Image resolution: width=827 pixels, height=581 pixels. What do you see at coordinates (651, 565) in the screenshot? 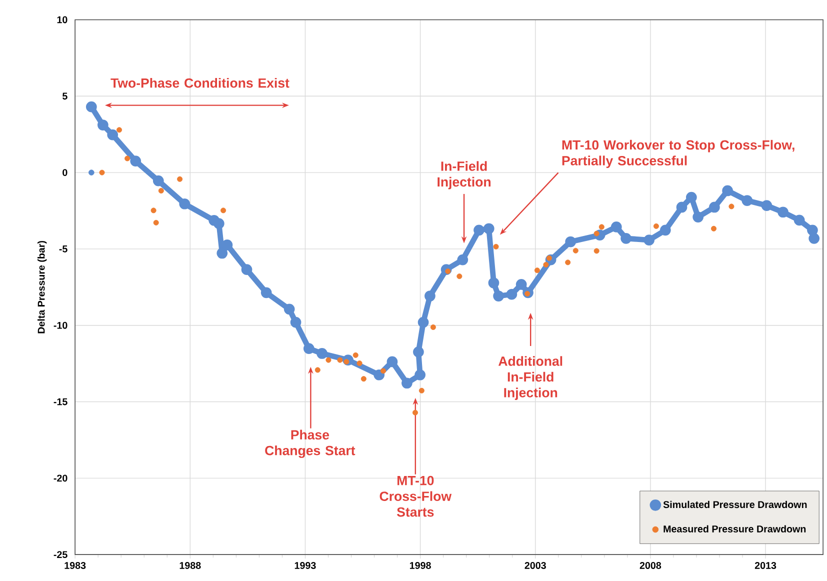
I see `x-tick-label: 2008` at bounding box center [651, 565].